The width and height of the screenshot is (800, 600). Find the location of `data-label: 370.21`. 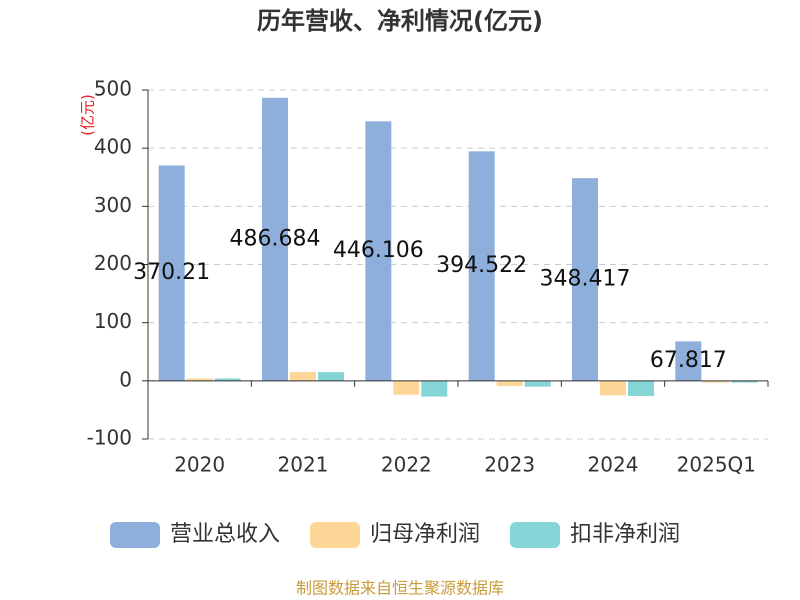

data-label: 370.21 is located at coordinates (171, 272).